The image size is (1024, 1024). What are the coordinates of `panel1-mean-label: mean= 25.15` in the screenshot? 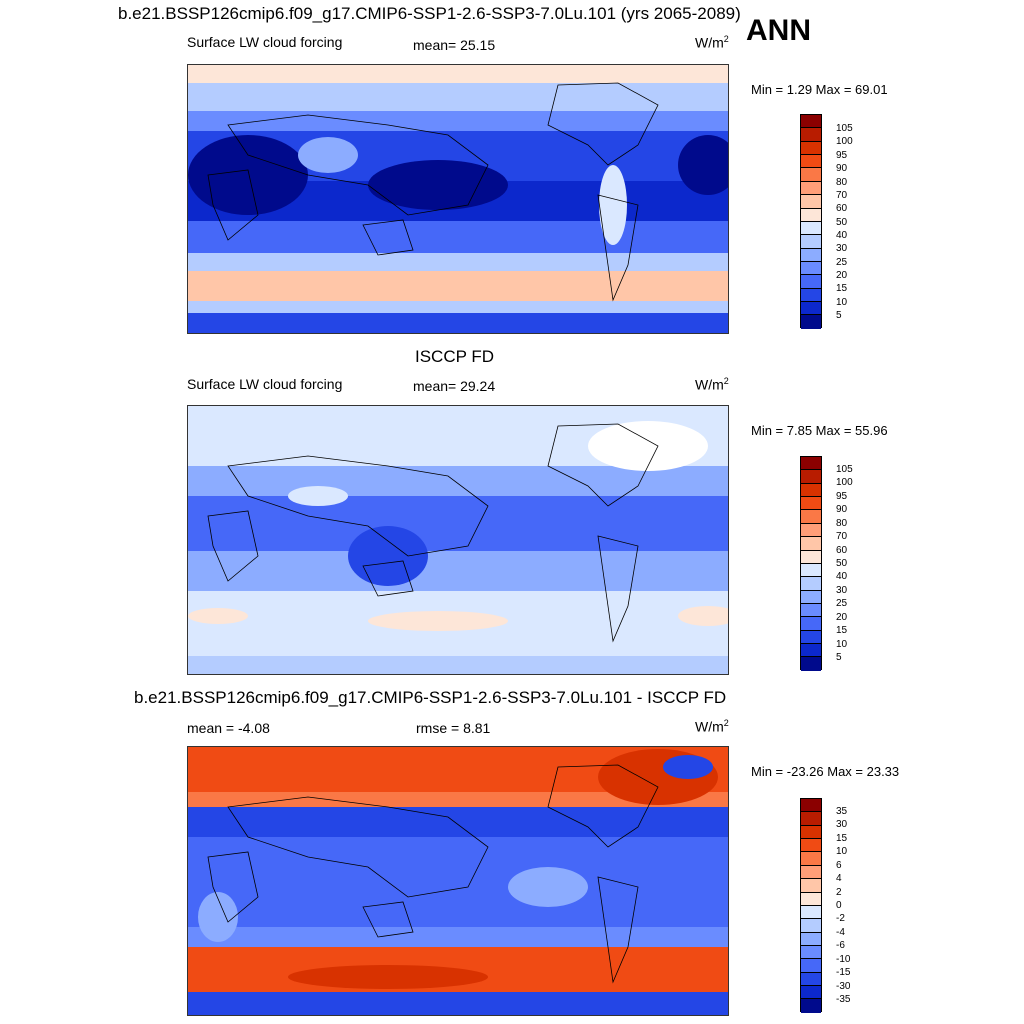 It's located at (454, 45).